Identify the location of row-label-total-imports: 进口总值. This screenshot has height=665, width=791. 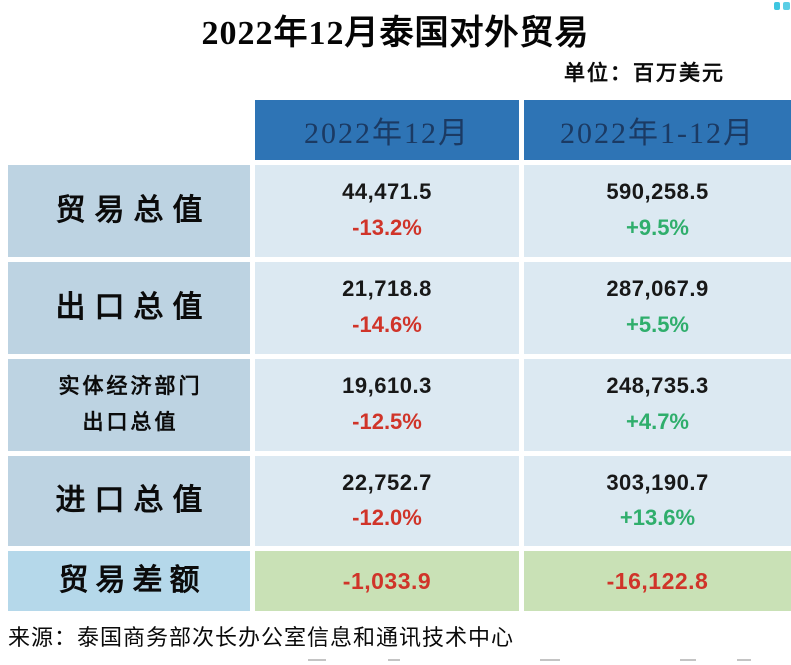
(129, 501).